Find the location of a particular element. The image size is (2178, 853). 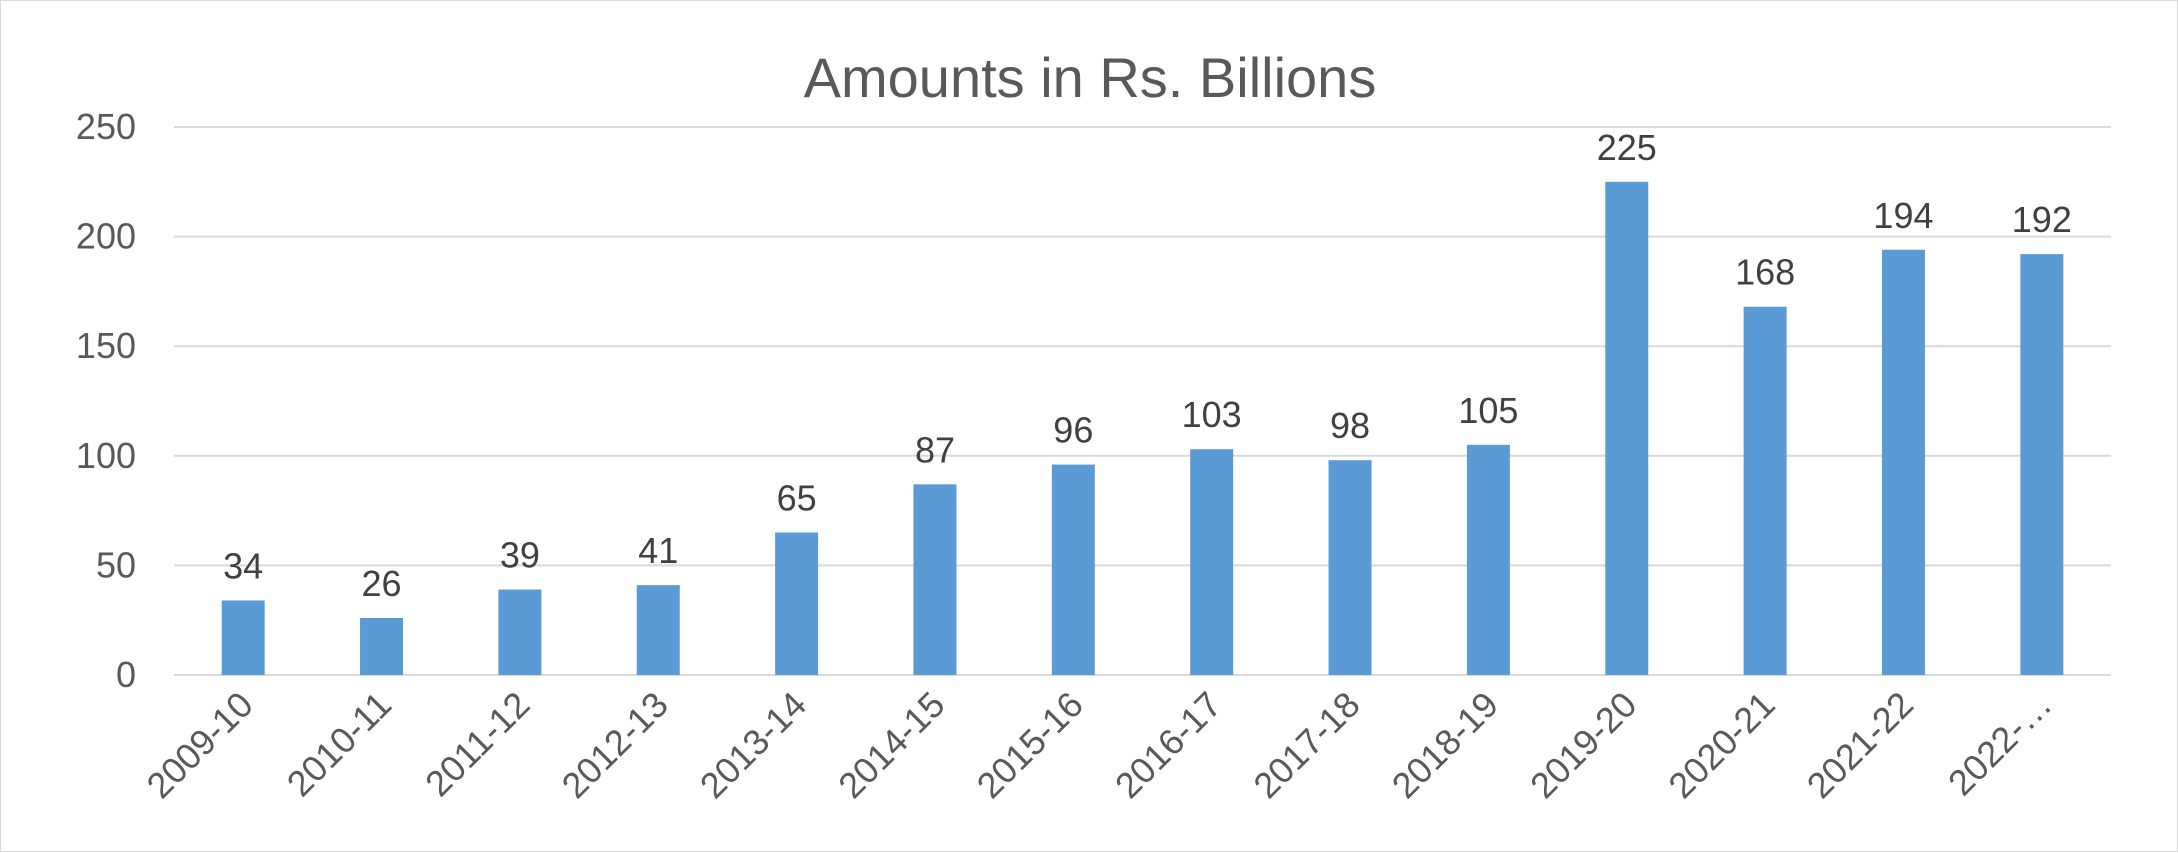

x-tick-label: 2021-22 is located at coordinates (1860, 745).